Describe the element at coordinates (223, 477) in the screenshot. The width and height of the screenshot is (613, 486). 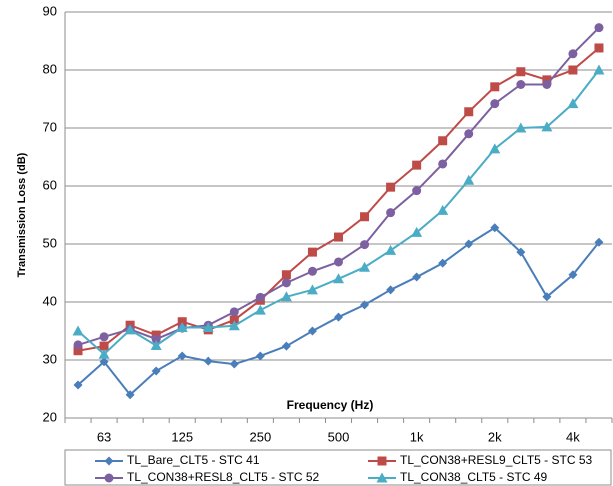
I see `legend-label: TL_CON38+RESL8_CLT5 - STC 52` at that location.